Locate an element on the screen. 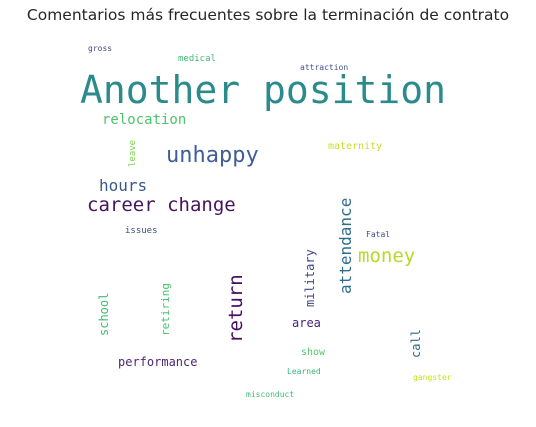 The width and height of the screenshot is (536, 427). word-military: military is located at coordinates (310, 278).